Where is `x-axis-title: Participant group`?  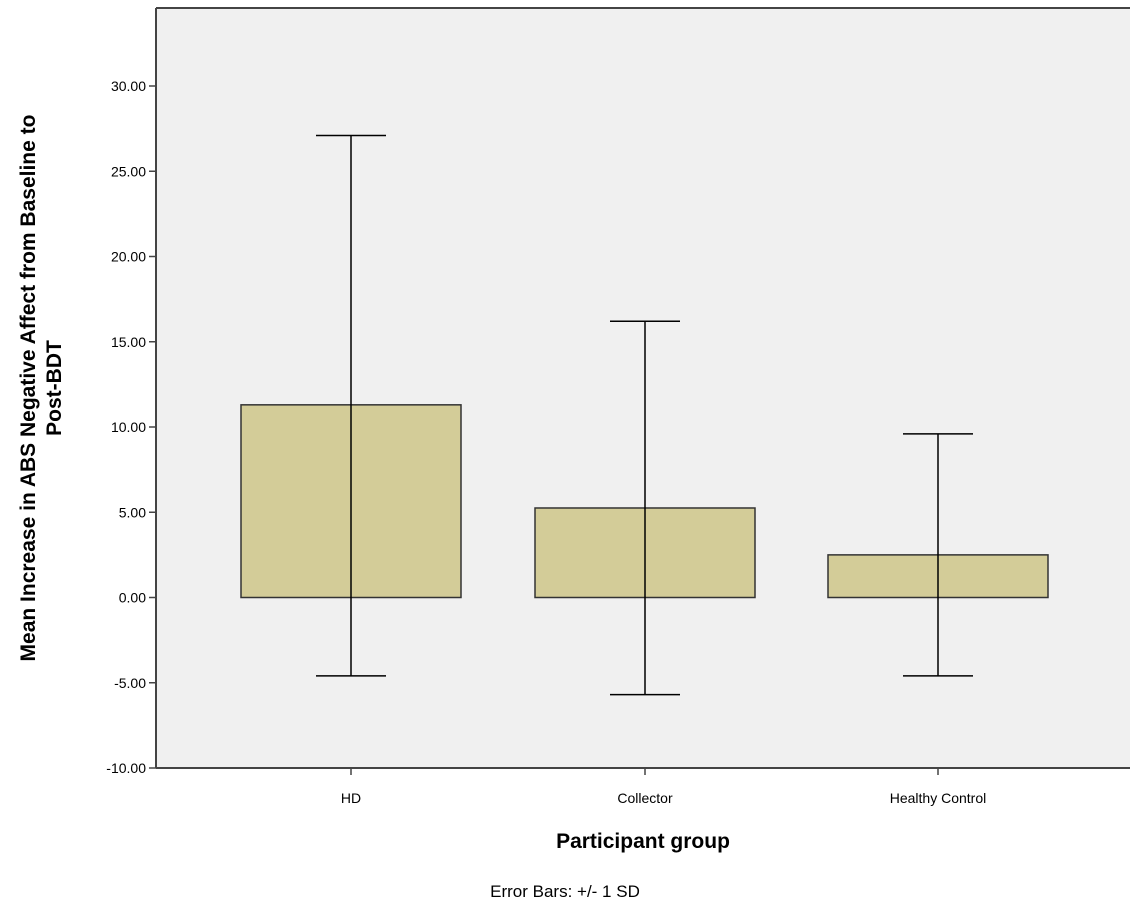 x-axis-title: Participant group is located at coordinates (643, 841).